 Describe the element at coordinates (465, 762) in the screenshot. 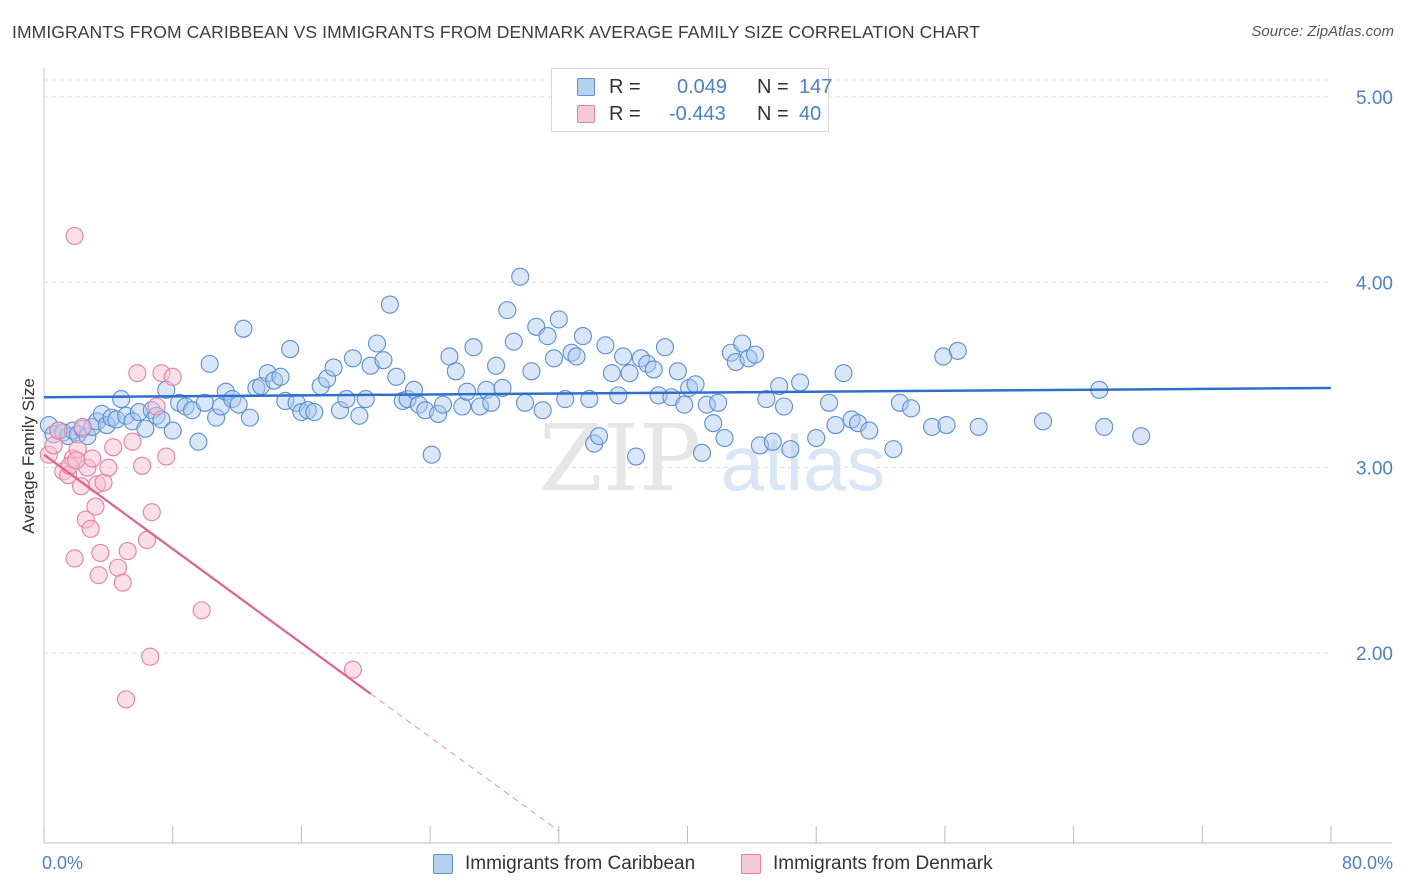

I see `denmark-trend-extension` at that location.